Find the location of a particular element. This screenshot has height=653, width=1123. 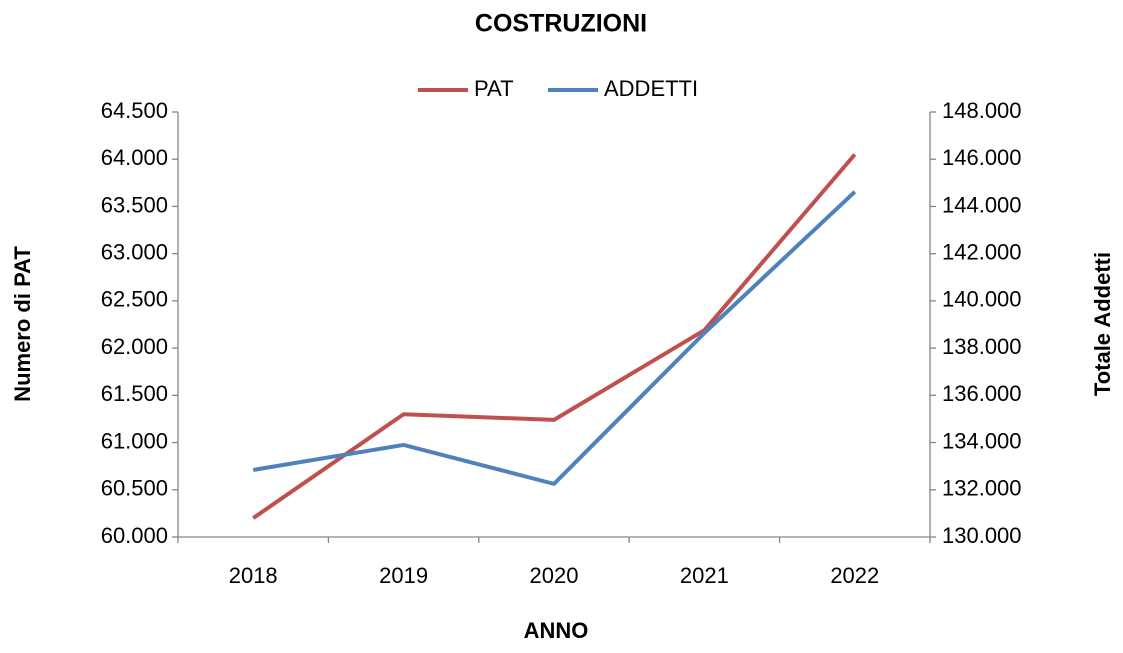

y2-tick-label: 138.000 is located at coordinates (982, 346).